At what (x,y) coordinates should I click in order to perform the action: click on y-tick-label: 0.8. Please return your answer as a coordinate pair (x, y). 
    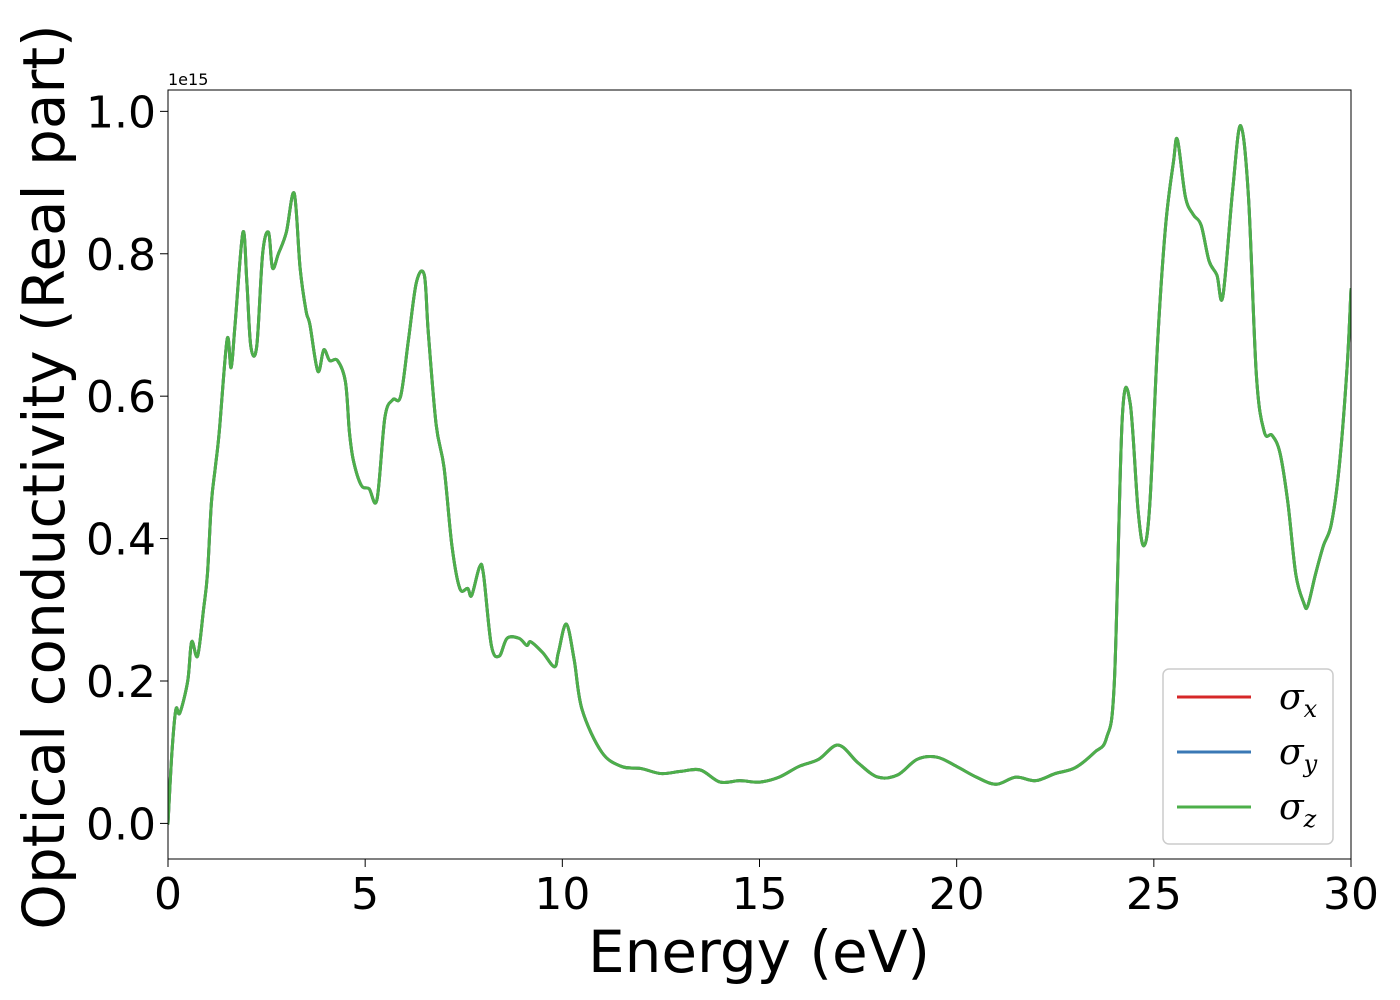
    Looking at the image, I should click on (121, 255).